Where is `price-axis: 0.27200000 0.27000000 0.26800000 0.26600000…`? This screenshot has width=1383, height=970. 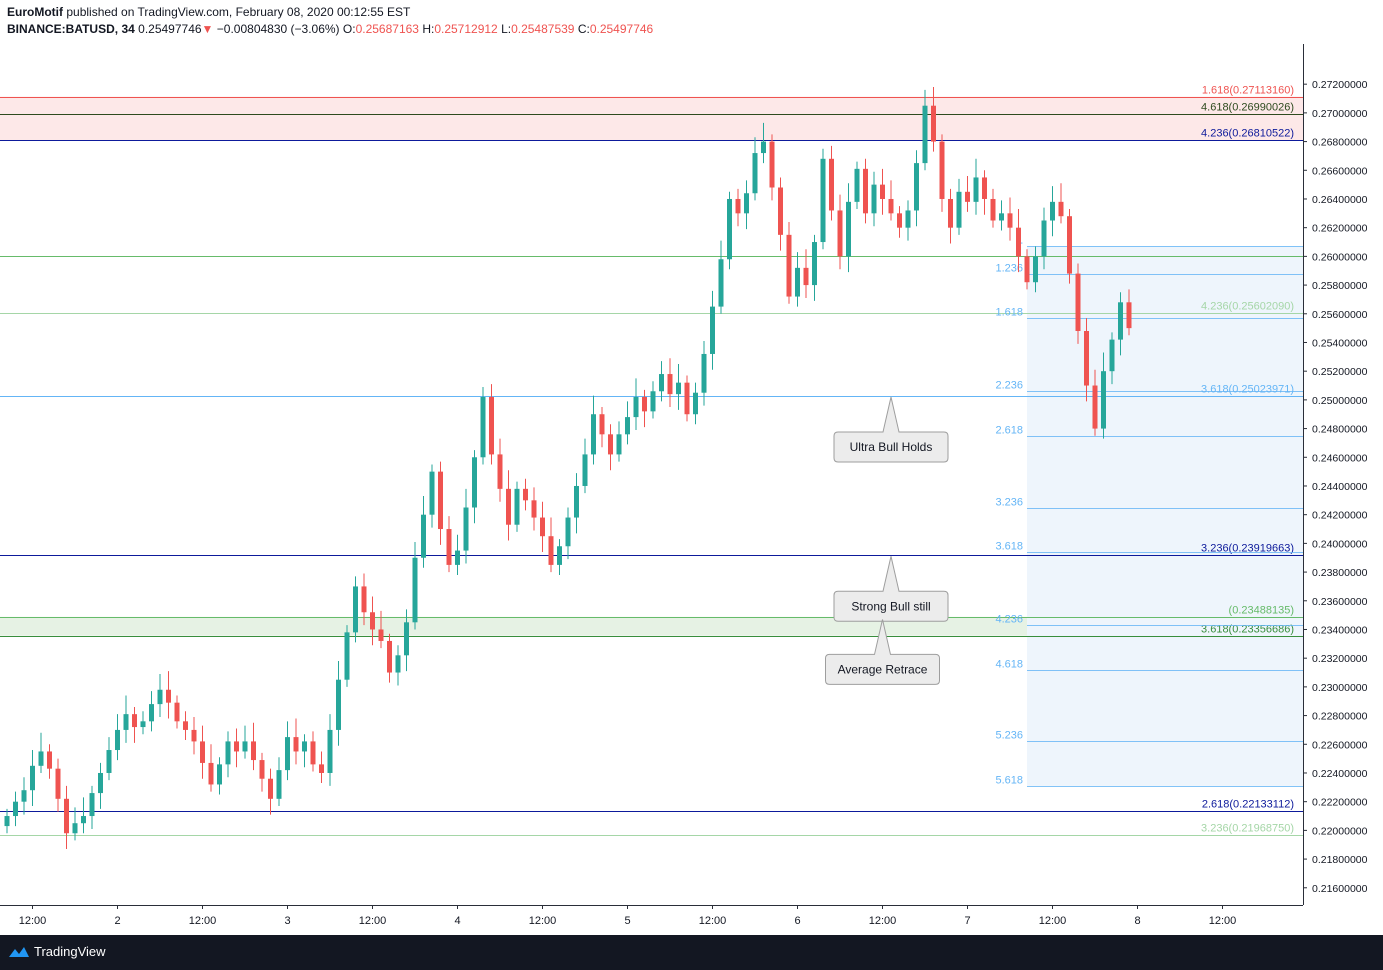
price-axis: 0.27200000 0.27000000 0.26800000 0.26600000… is located at coordinates (1335, 487).